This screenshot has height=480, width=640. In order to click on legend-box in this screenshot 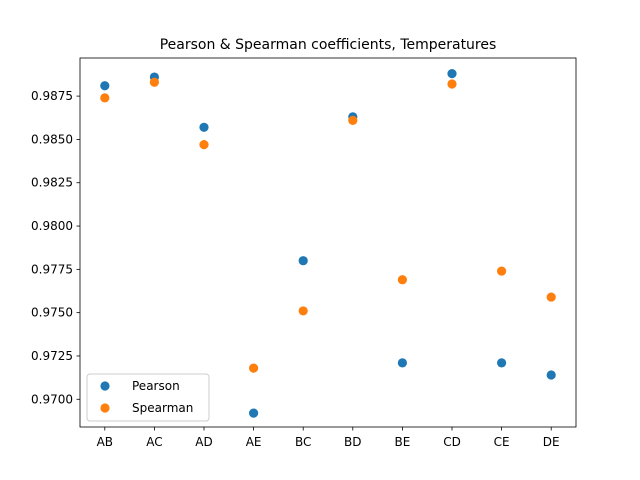, I will do `click(148, 397)`.